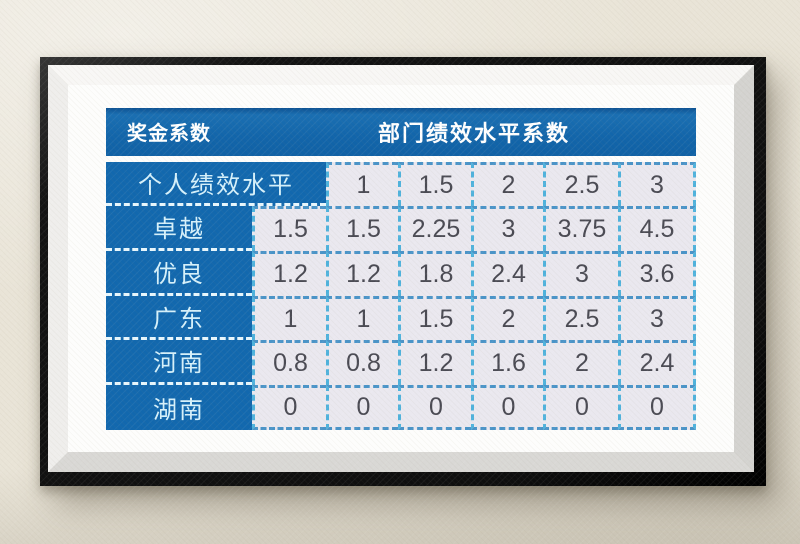  I want to click on value-cell: 2.25, so click(434, 228).